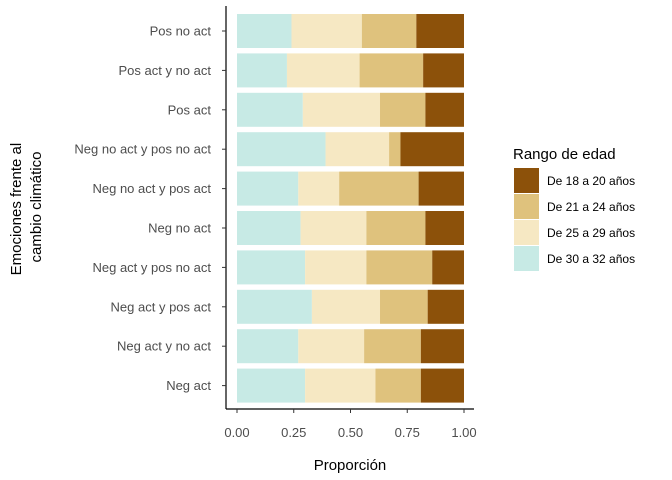 The height and width of the screenshot is (480, 672). What do you see at coordinates (591, 233) in the screenshot?
I see `legend-label: De 25 a 29 años` at bounding box center [591, 233].